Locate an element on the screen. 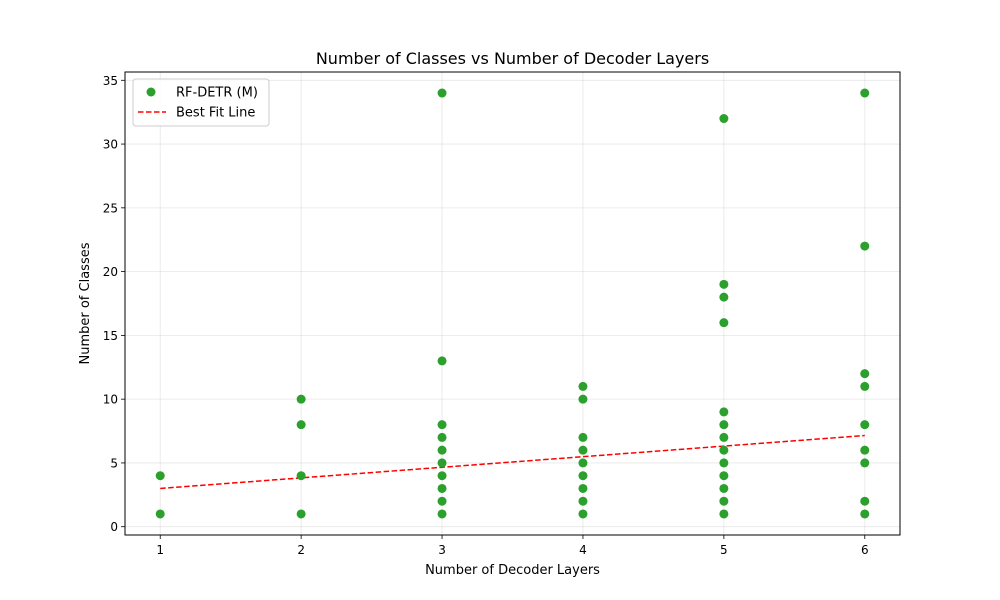  x-tick-label: 1 is located at coordinates (160, 550).